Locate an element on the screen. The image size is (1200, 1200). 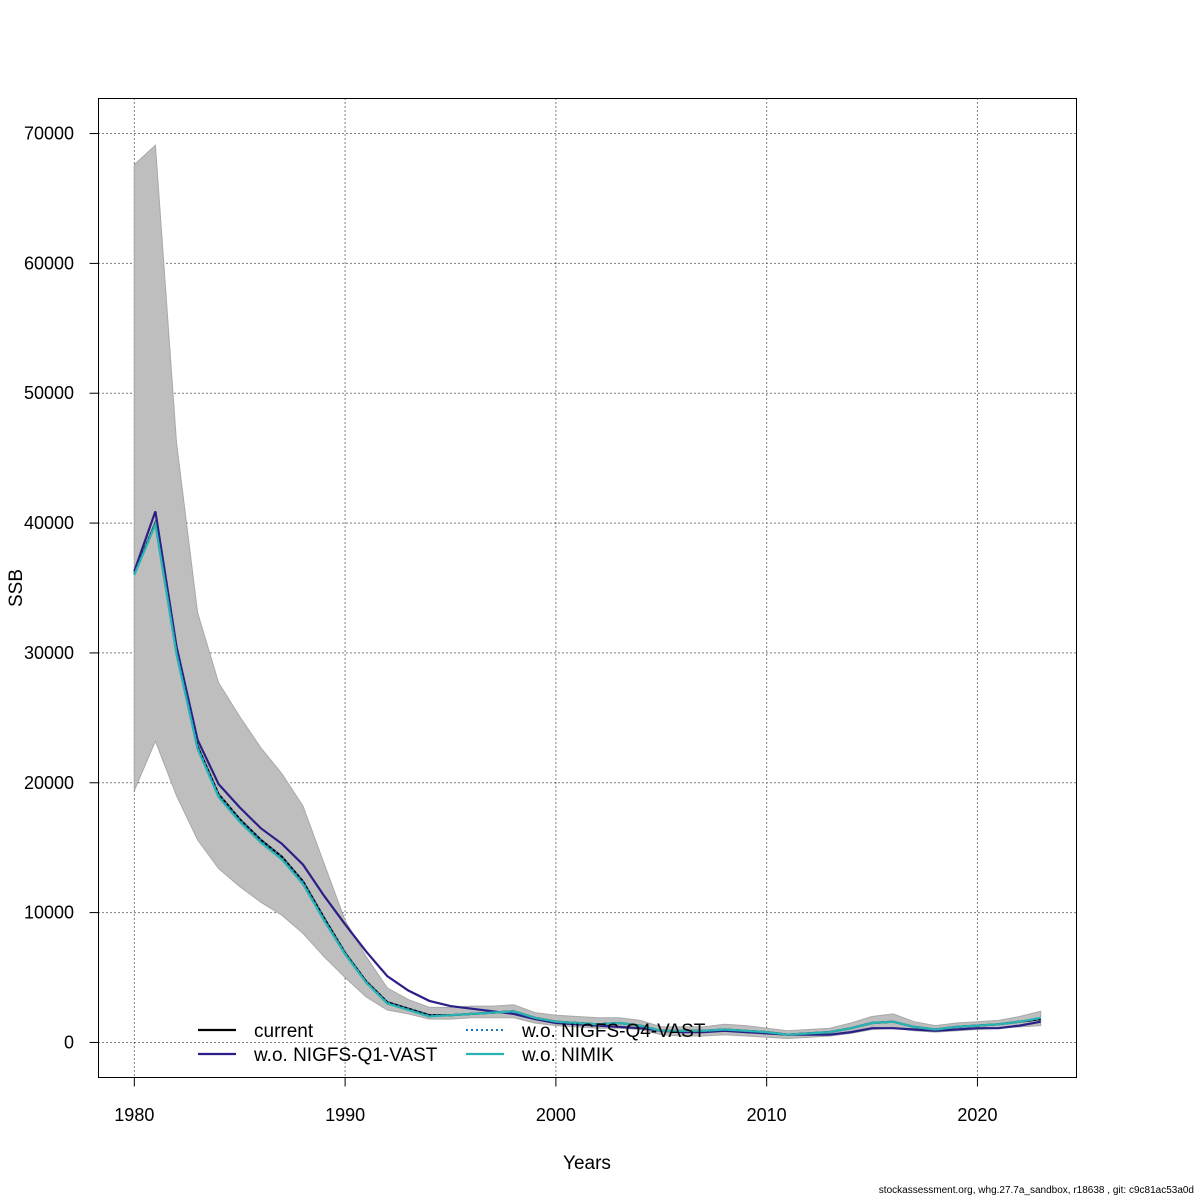
y-tick-label: 70000 is located at coordinates (49, 134).